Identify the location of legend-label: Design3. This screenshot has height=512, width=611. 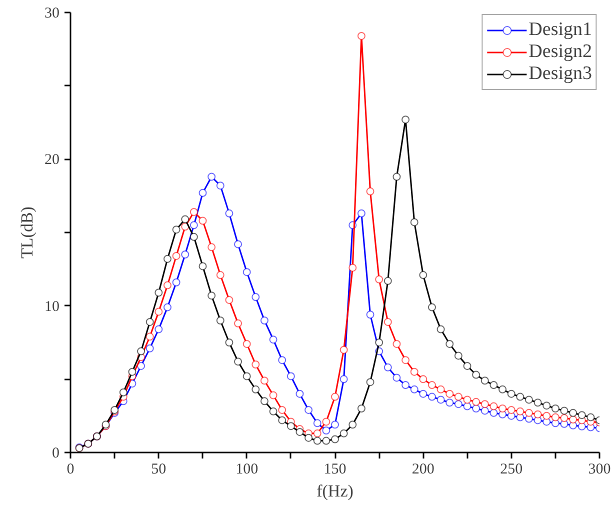
(560, 74).